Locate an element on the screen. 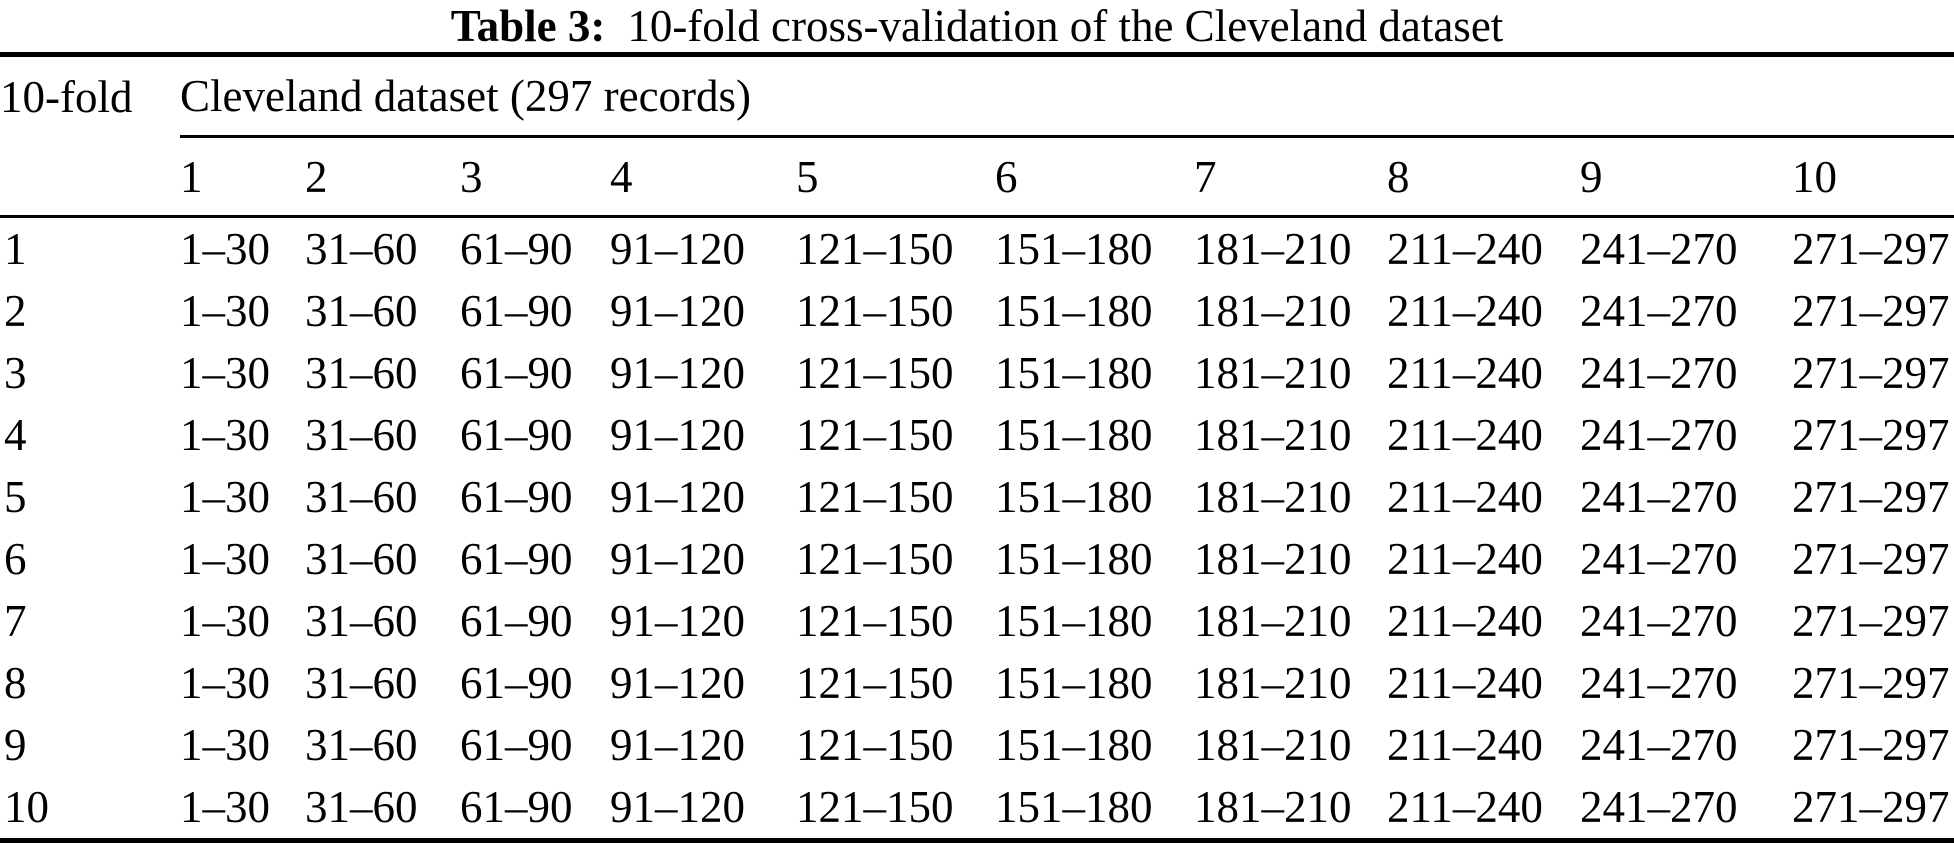 Image resolution: width=1954 pixels, height=843 pixels. column-header-3: 3 is located at coordinates (535, 177).